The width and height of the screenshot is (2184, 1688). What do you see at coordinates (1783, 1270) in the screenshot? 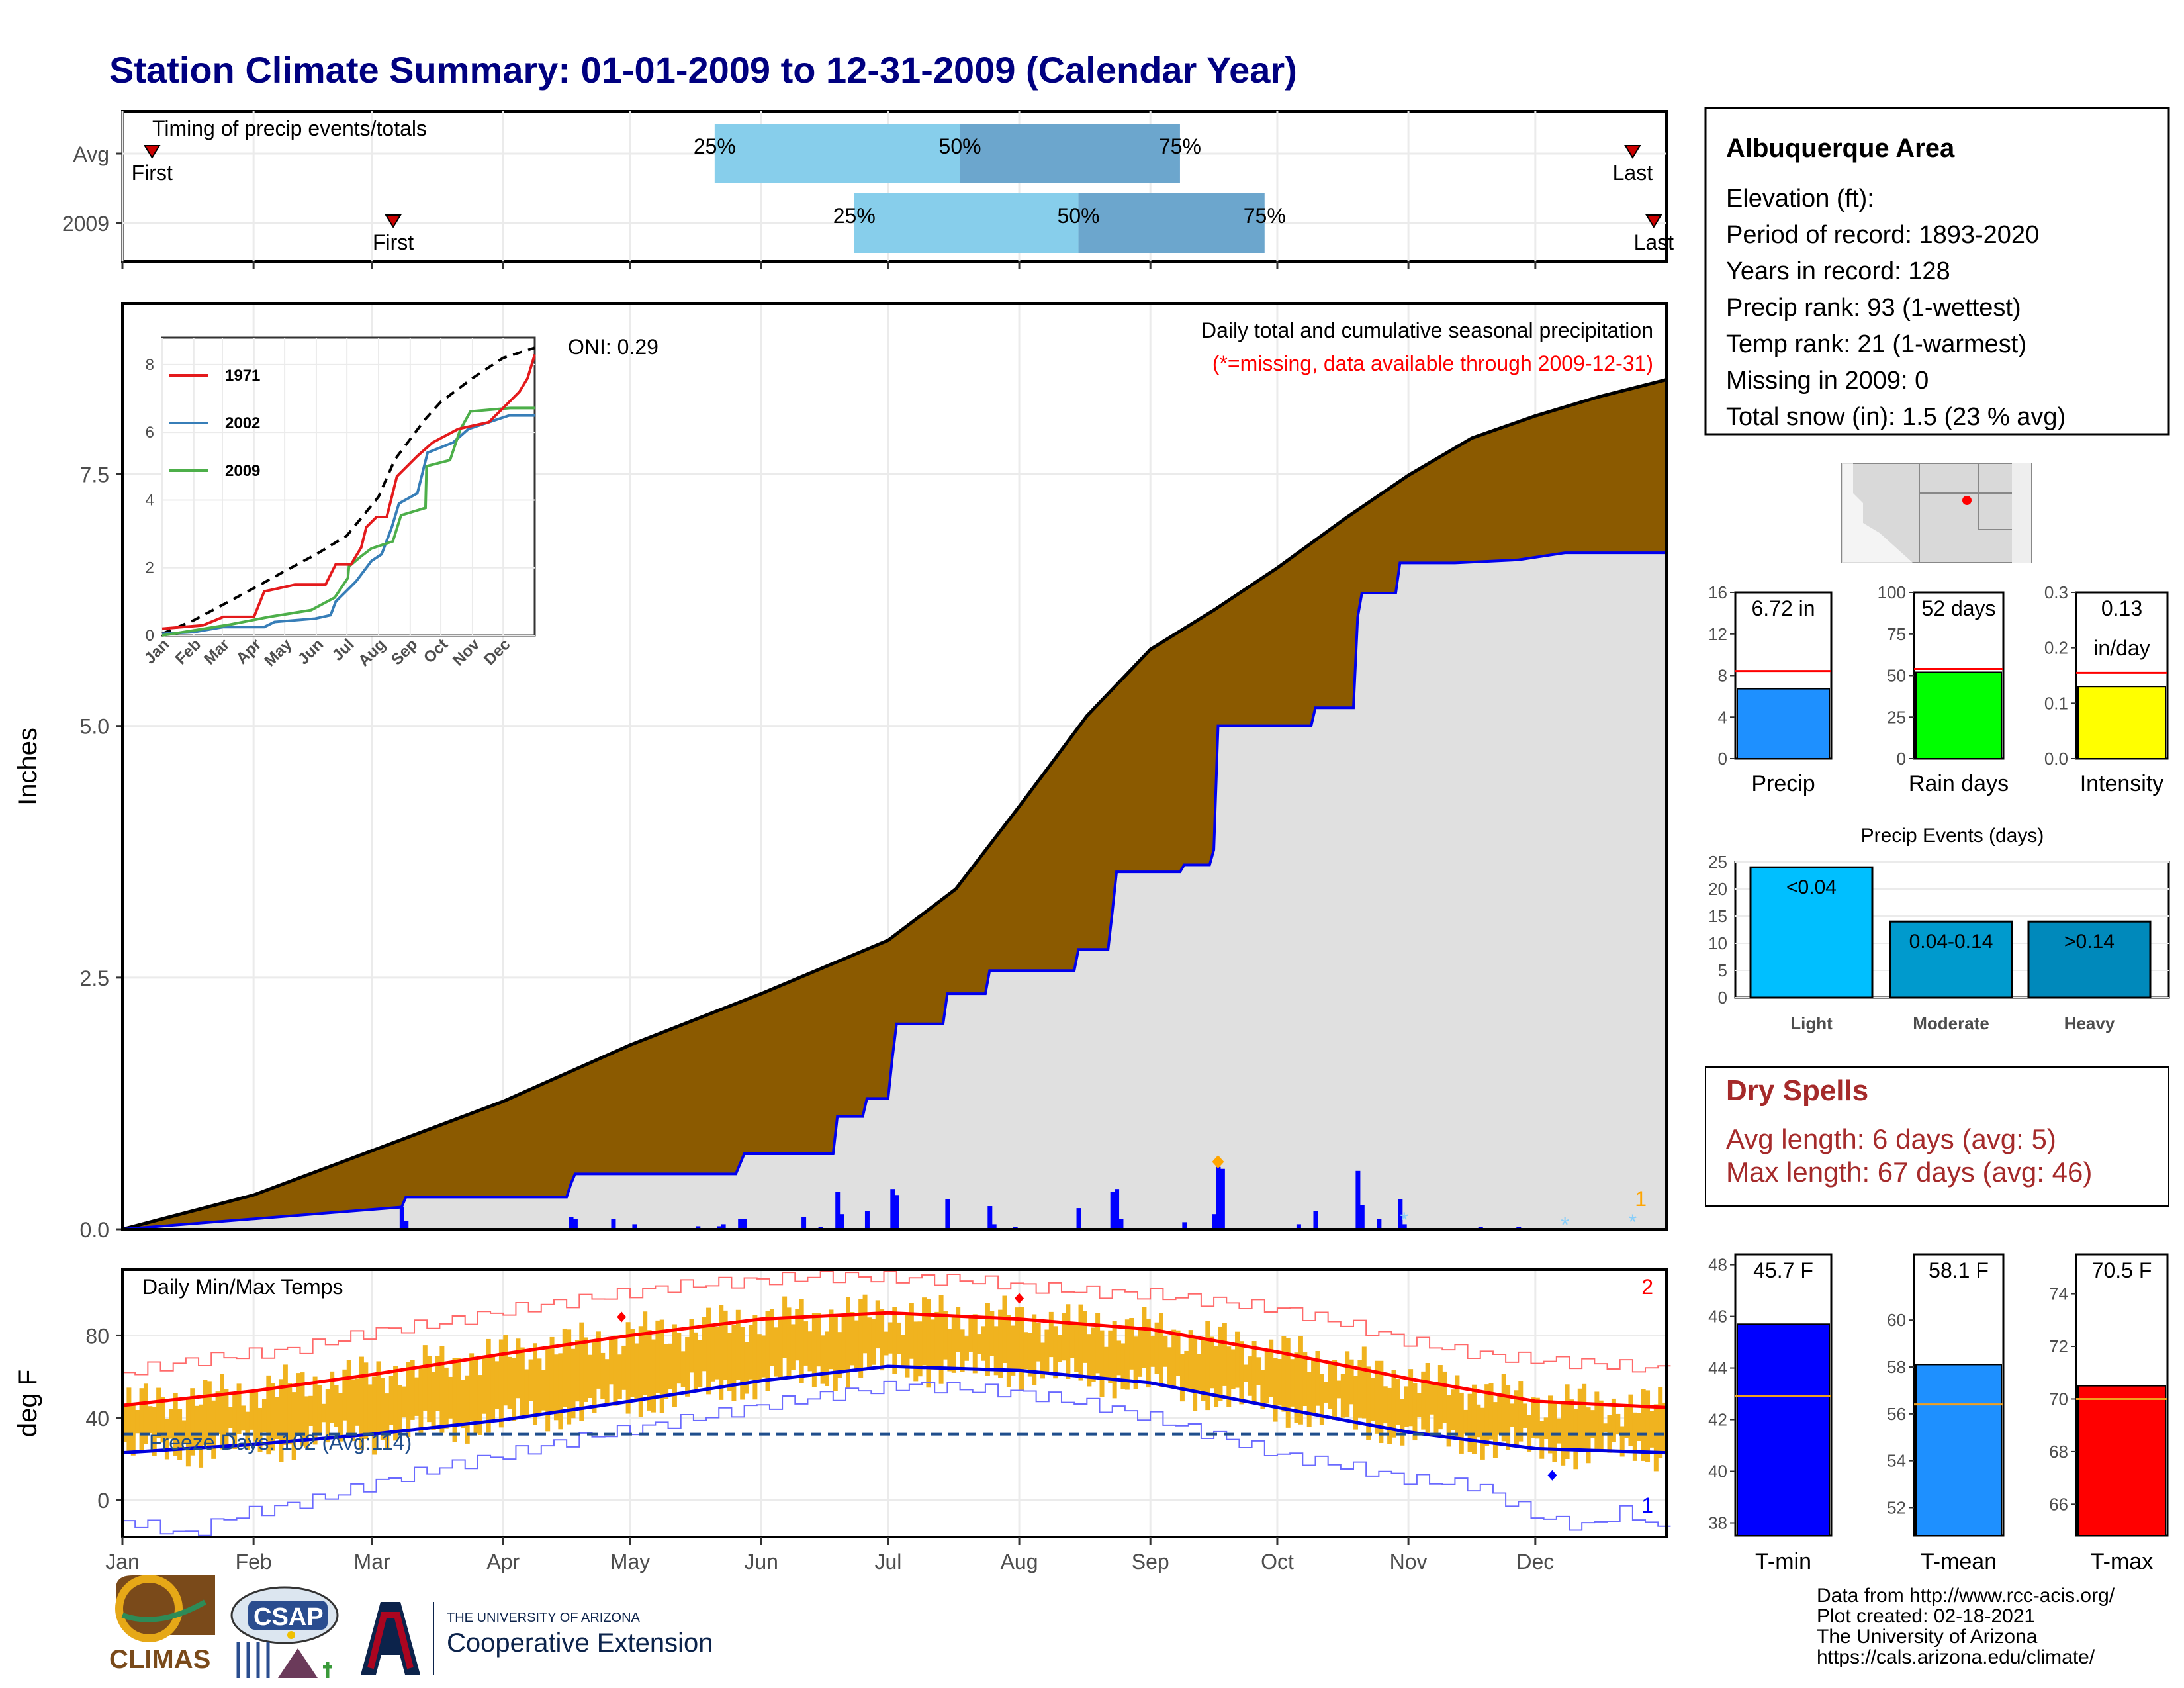
I see `temp-bar-value: 45.7 F` at bounding box center [1783, 1270].